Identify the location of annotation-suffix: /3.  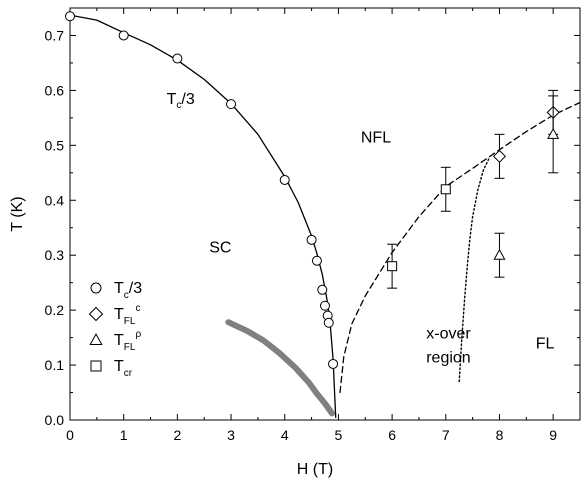
(187, 99).